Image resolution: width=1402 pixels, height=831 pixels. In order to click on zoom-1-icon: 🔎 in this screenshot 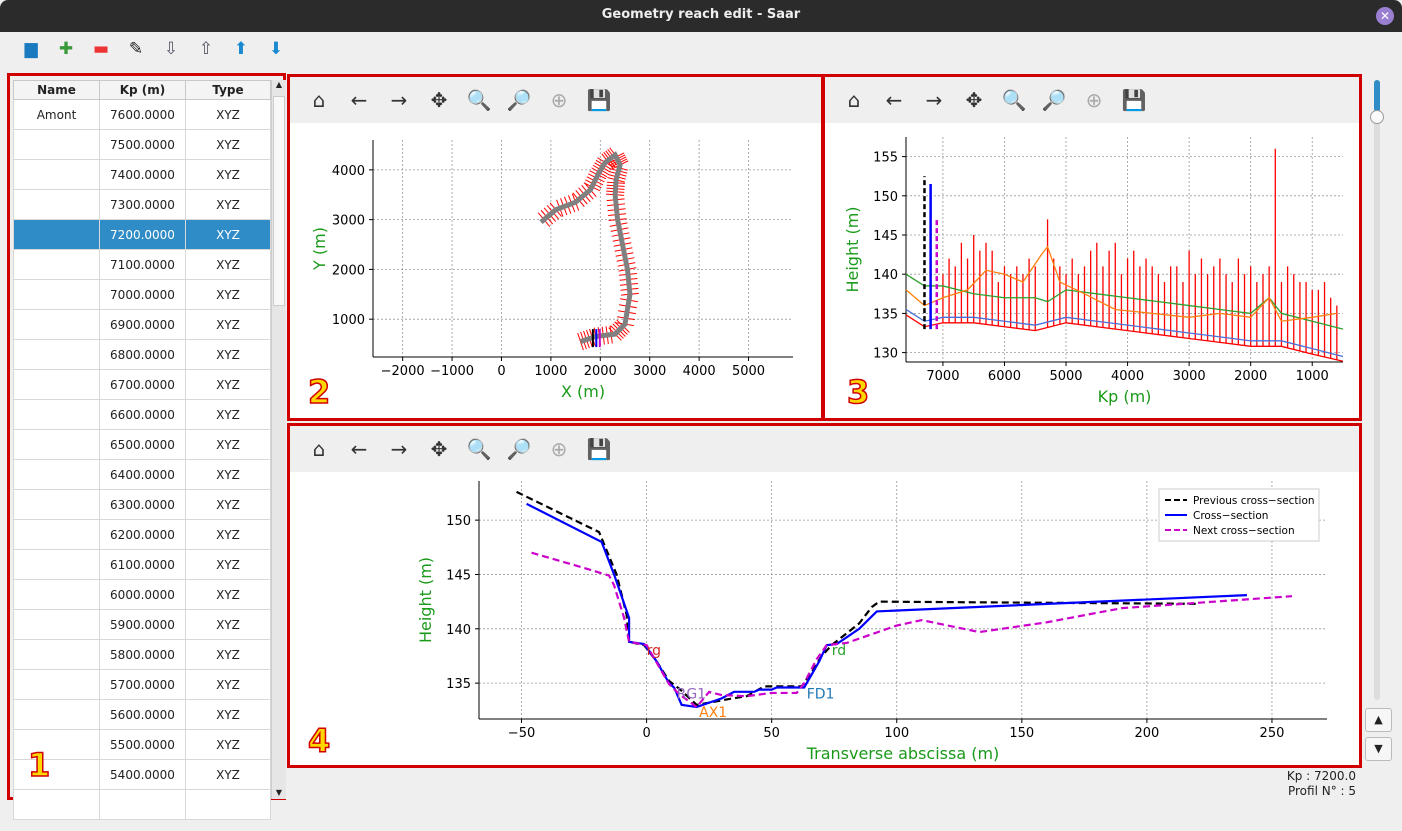, I will do `click(1054, 100)`.